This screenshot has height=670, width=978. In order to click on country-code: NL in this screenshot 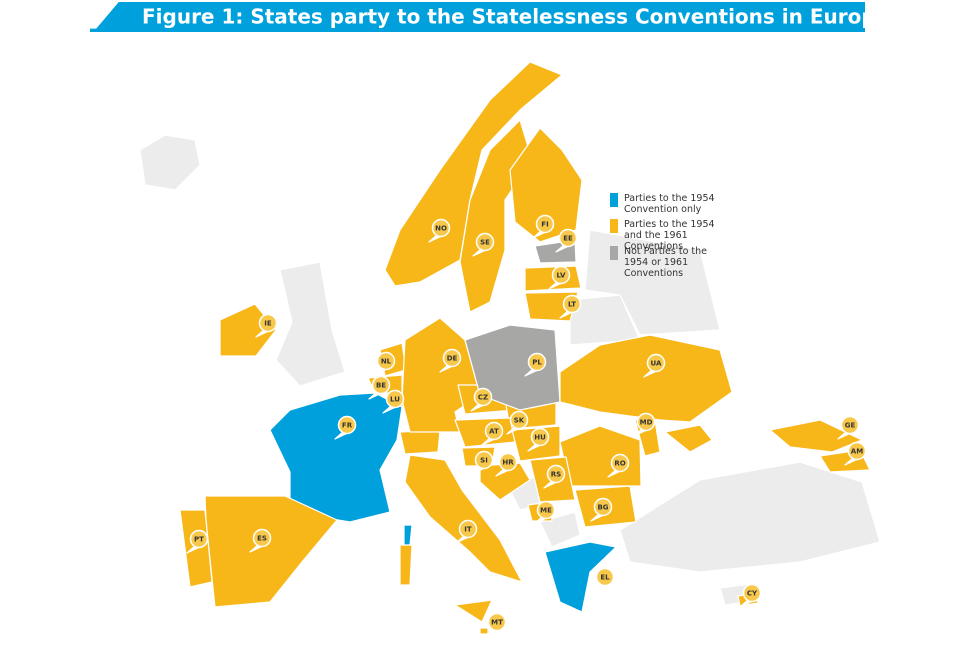, I will do `click(386, 362)`.